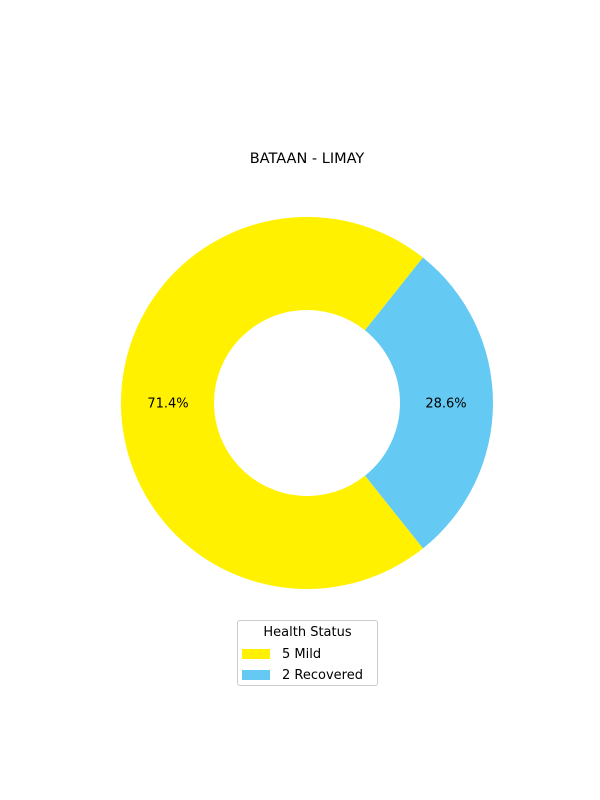  I want to click on legend-item-recovered: 2 Recovered, so click(302, 675).